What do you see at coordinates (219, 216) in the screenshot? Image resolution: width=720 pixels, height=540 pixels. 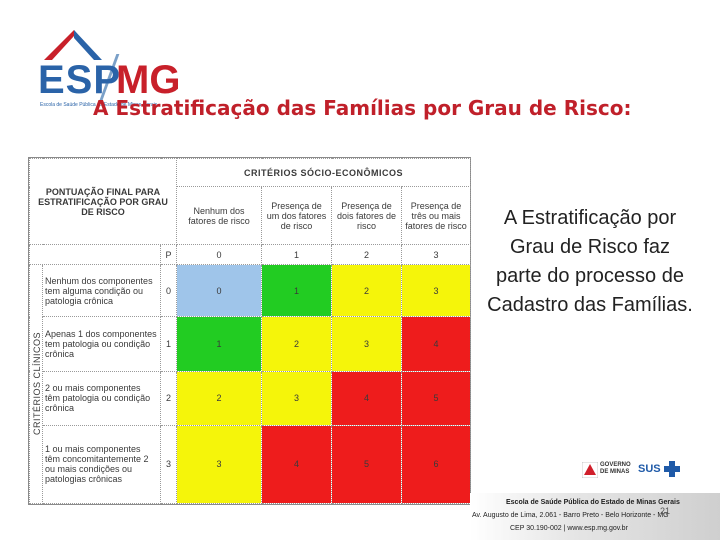 I see `socio-column-header: Nenhum dos fatores de risco` at bounding box center [219, 216].